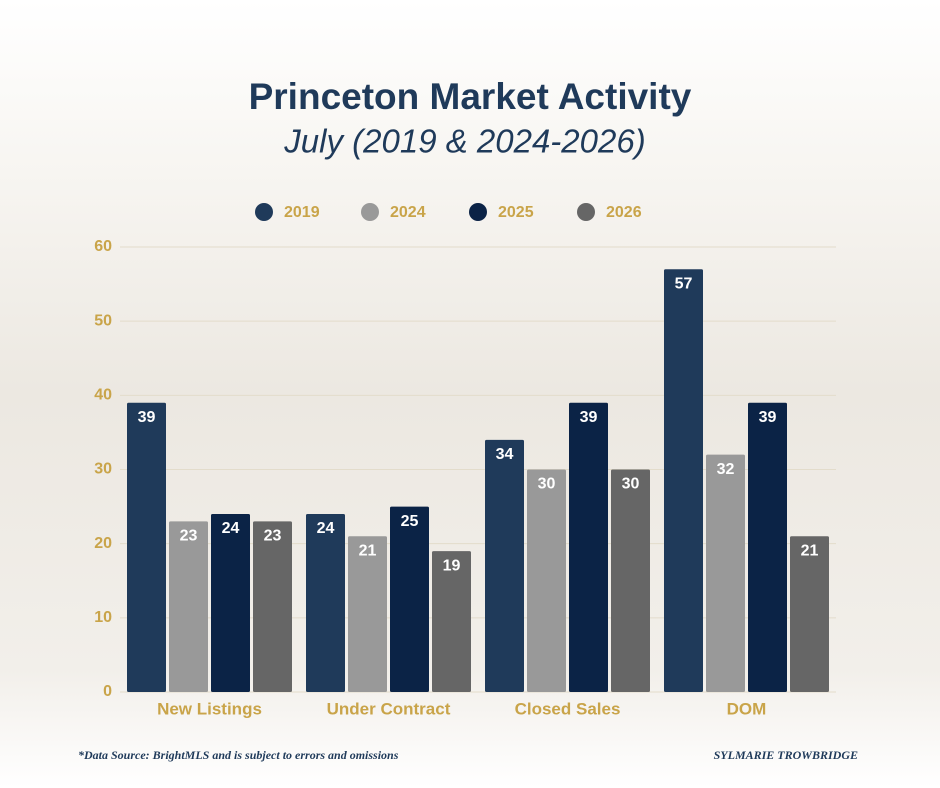  I want to click on data-label: 34, so click(505, 454).